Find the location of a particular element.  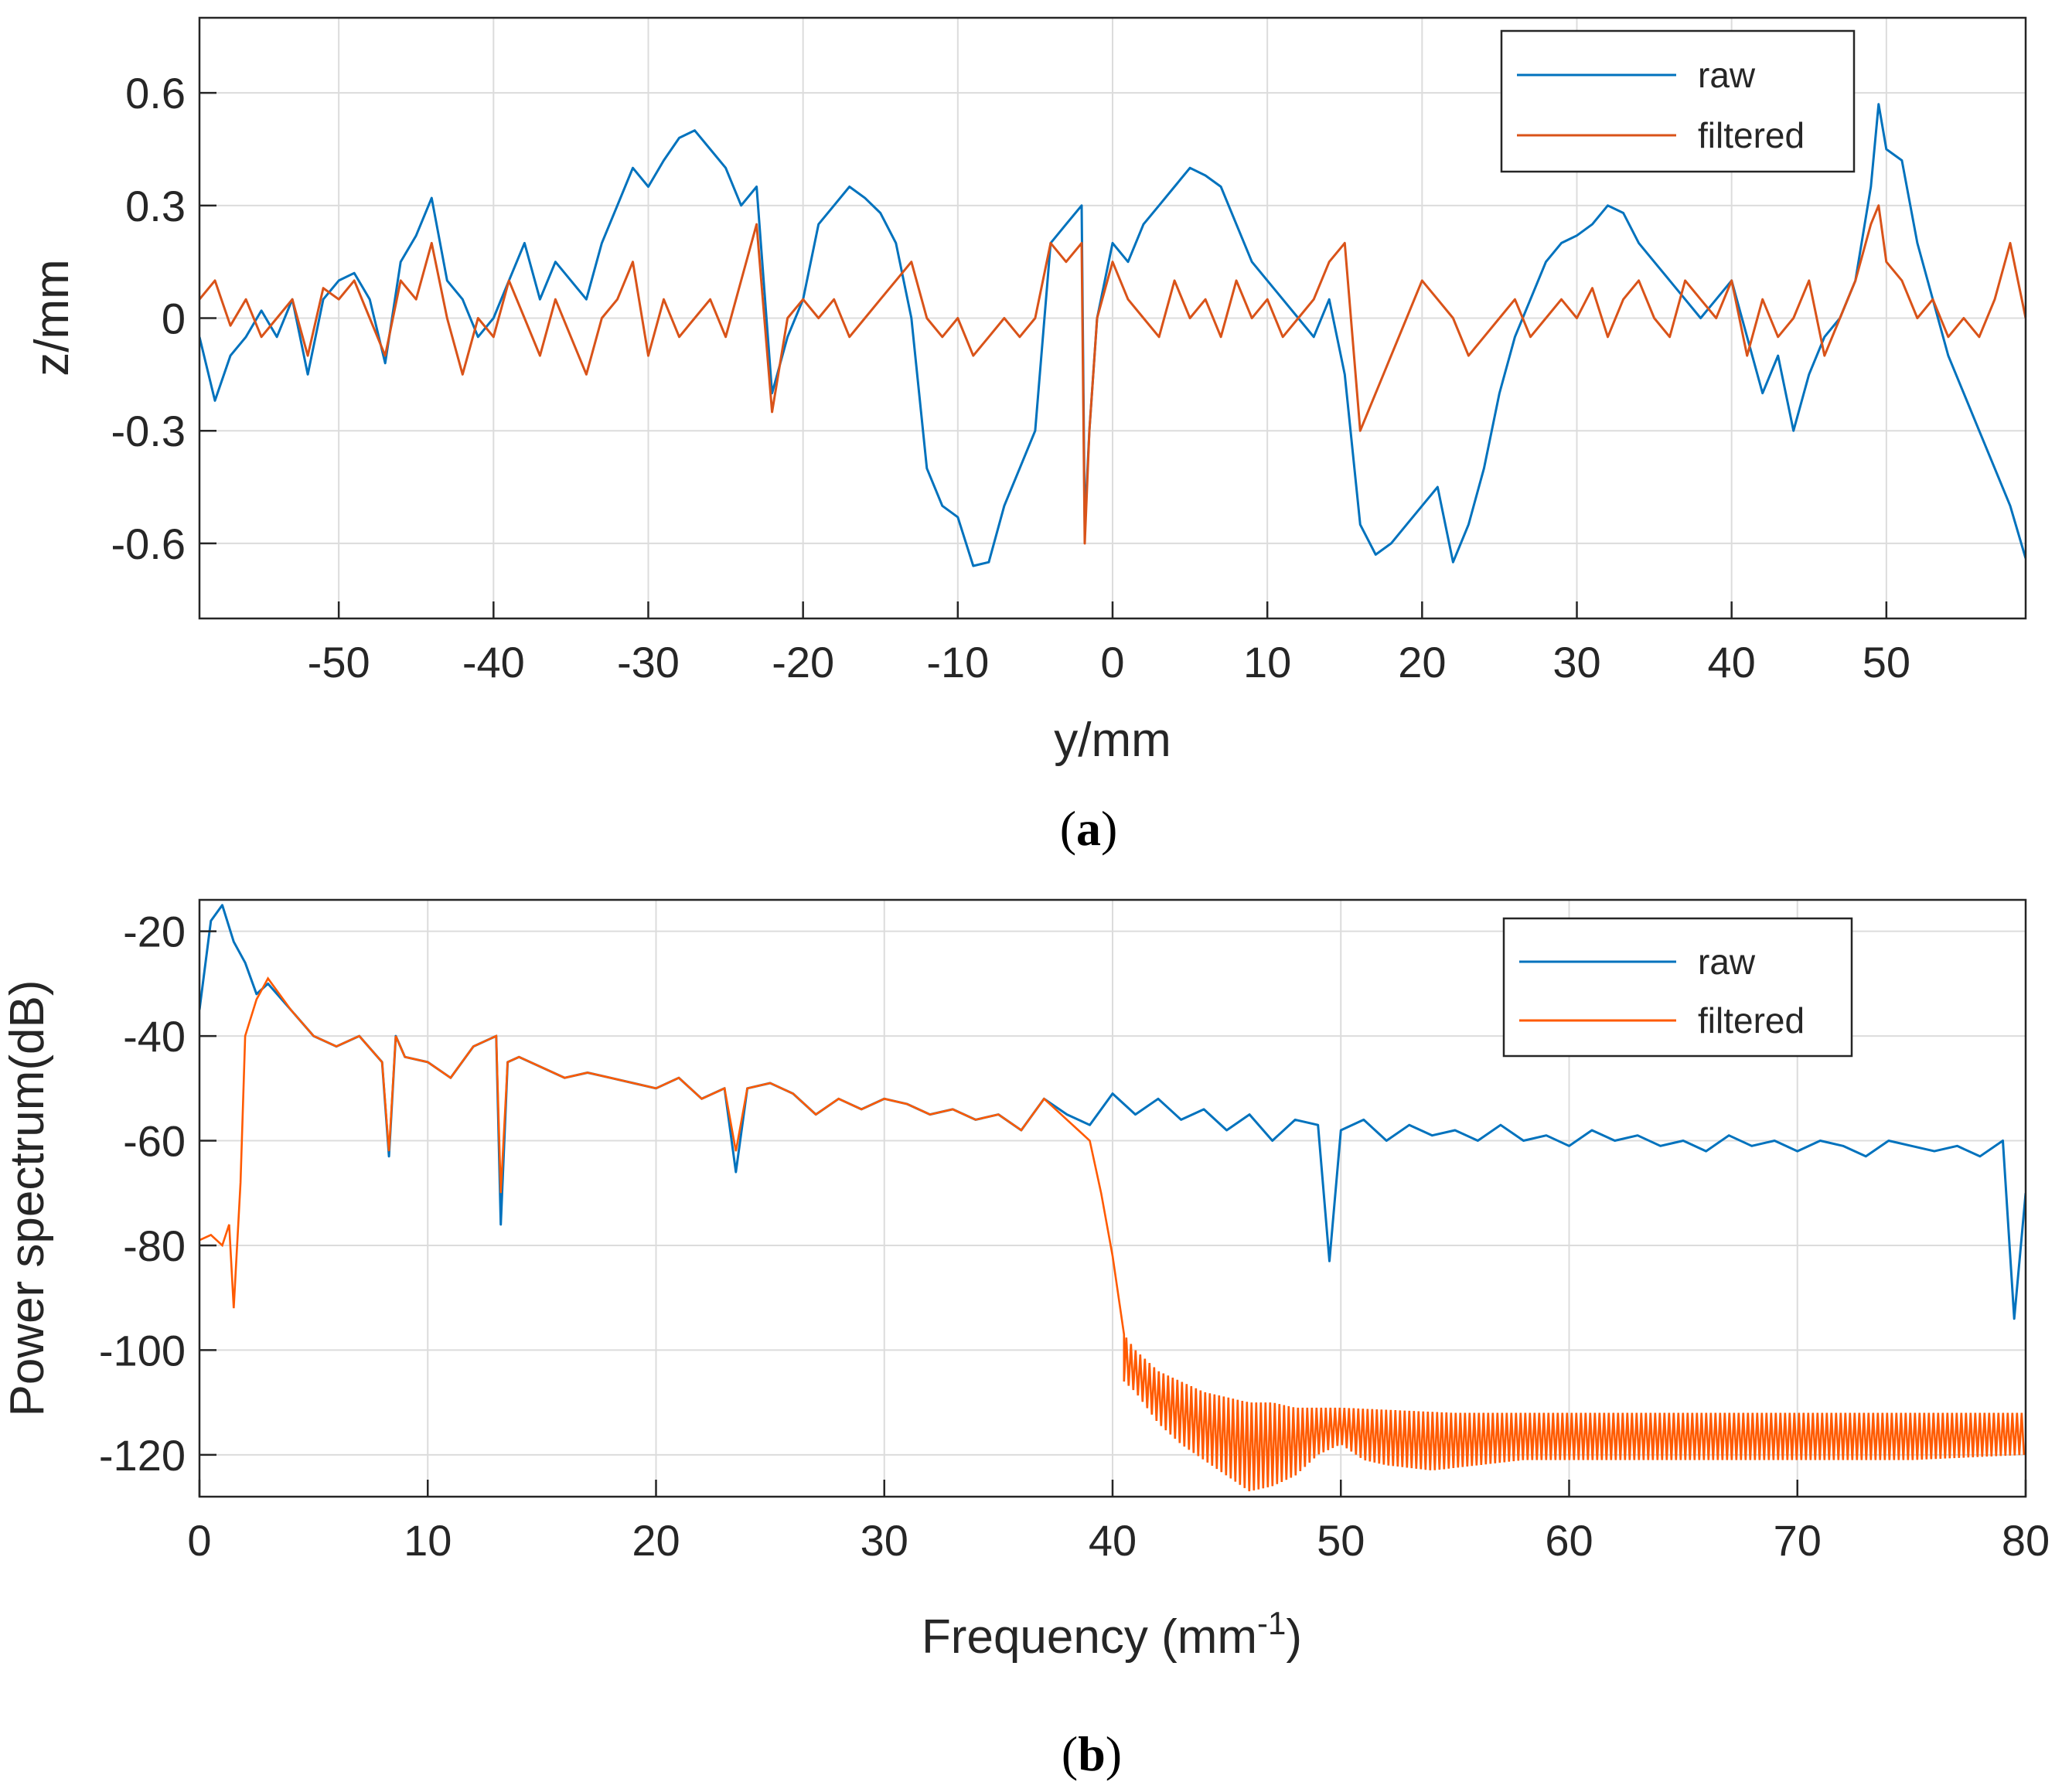

panel-b-legend-raw-label: raw is located at coordinates (1727, 962).